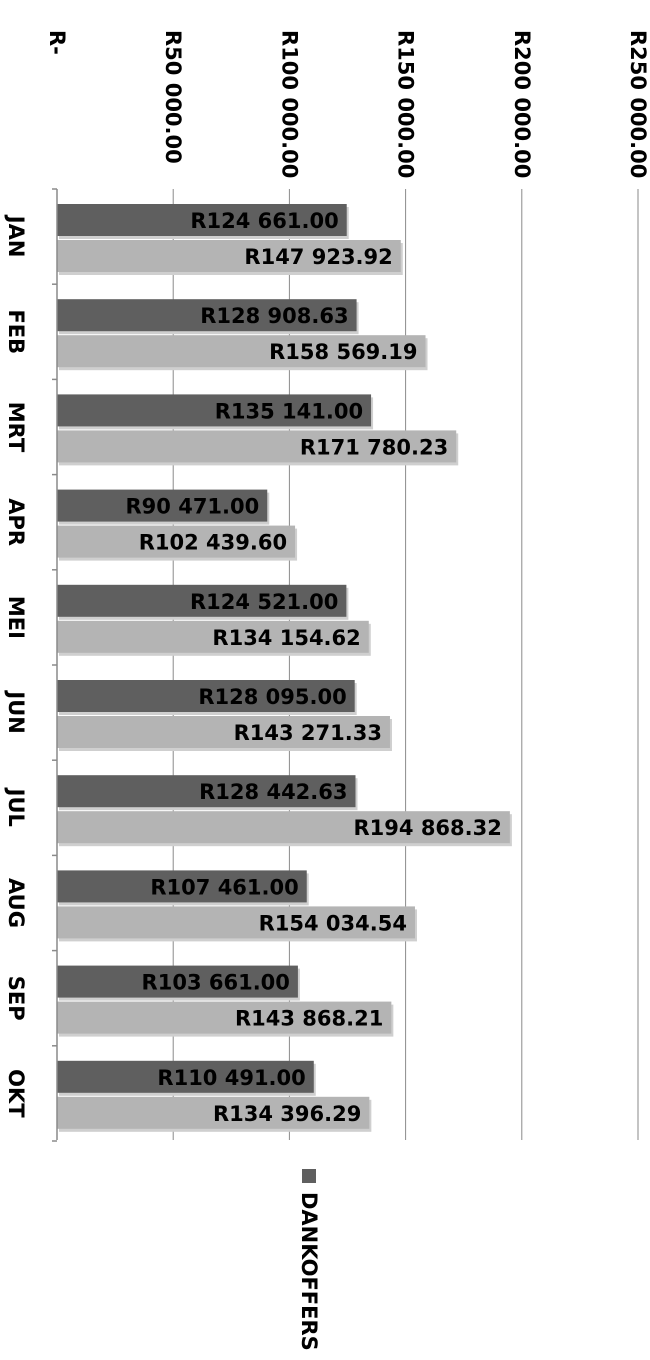  What do you see at coordinates (333, 923) in the screenshot?
I see `data-label: R154 034.54` at bounding box center [333, 923].